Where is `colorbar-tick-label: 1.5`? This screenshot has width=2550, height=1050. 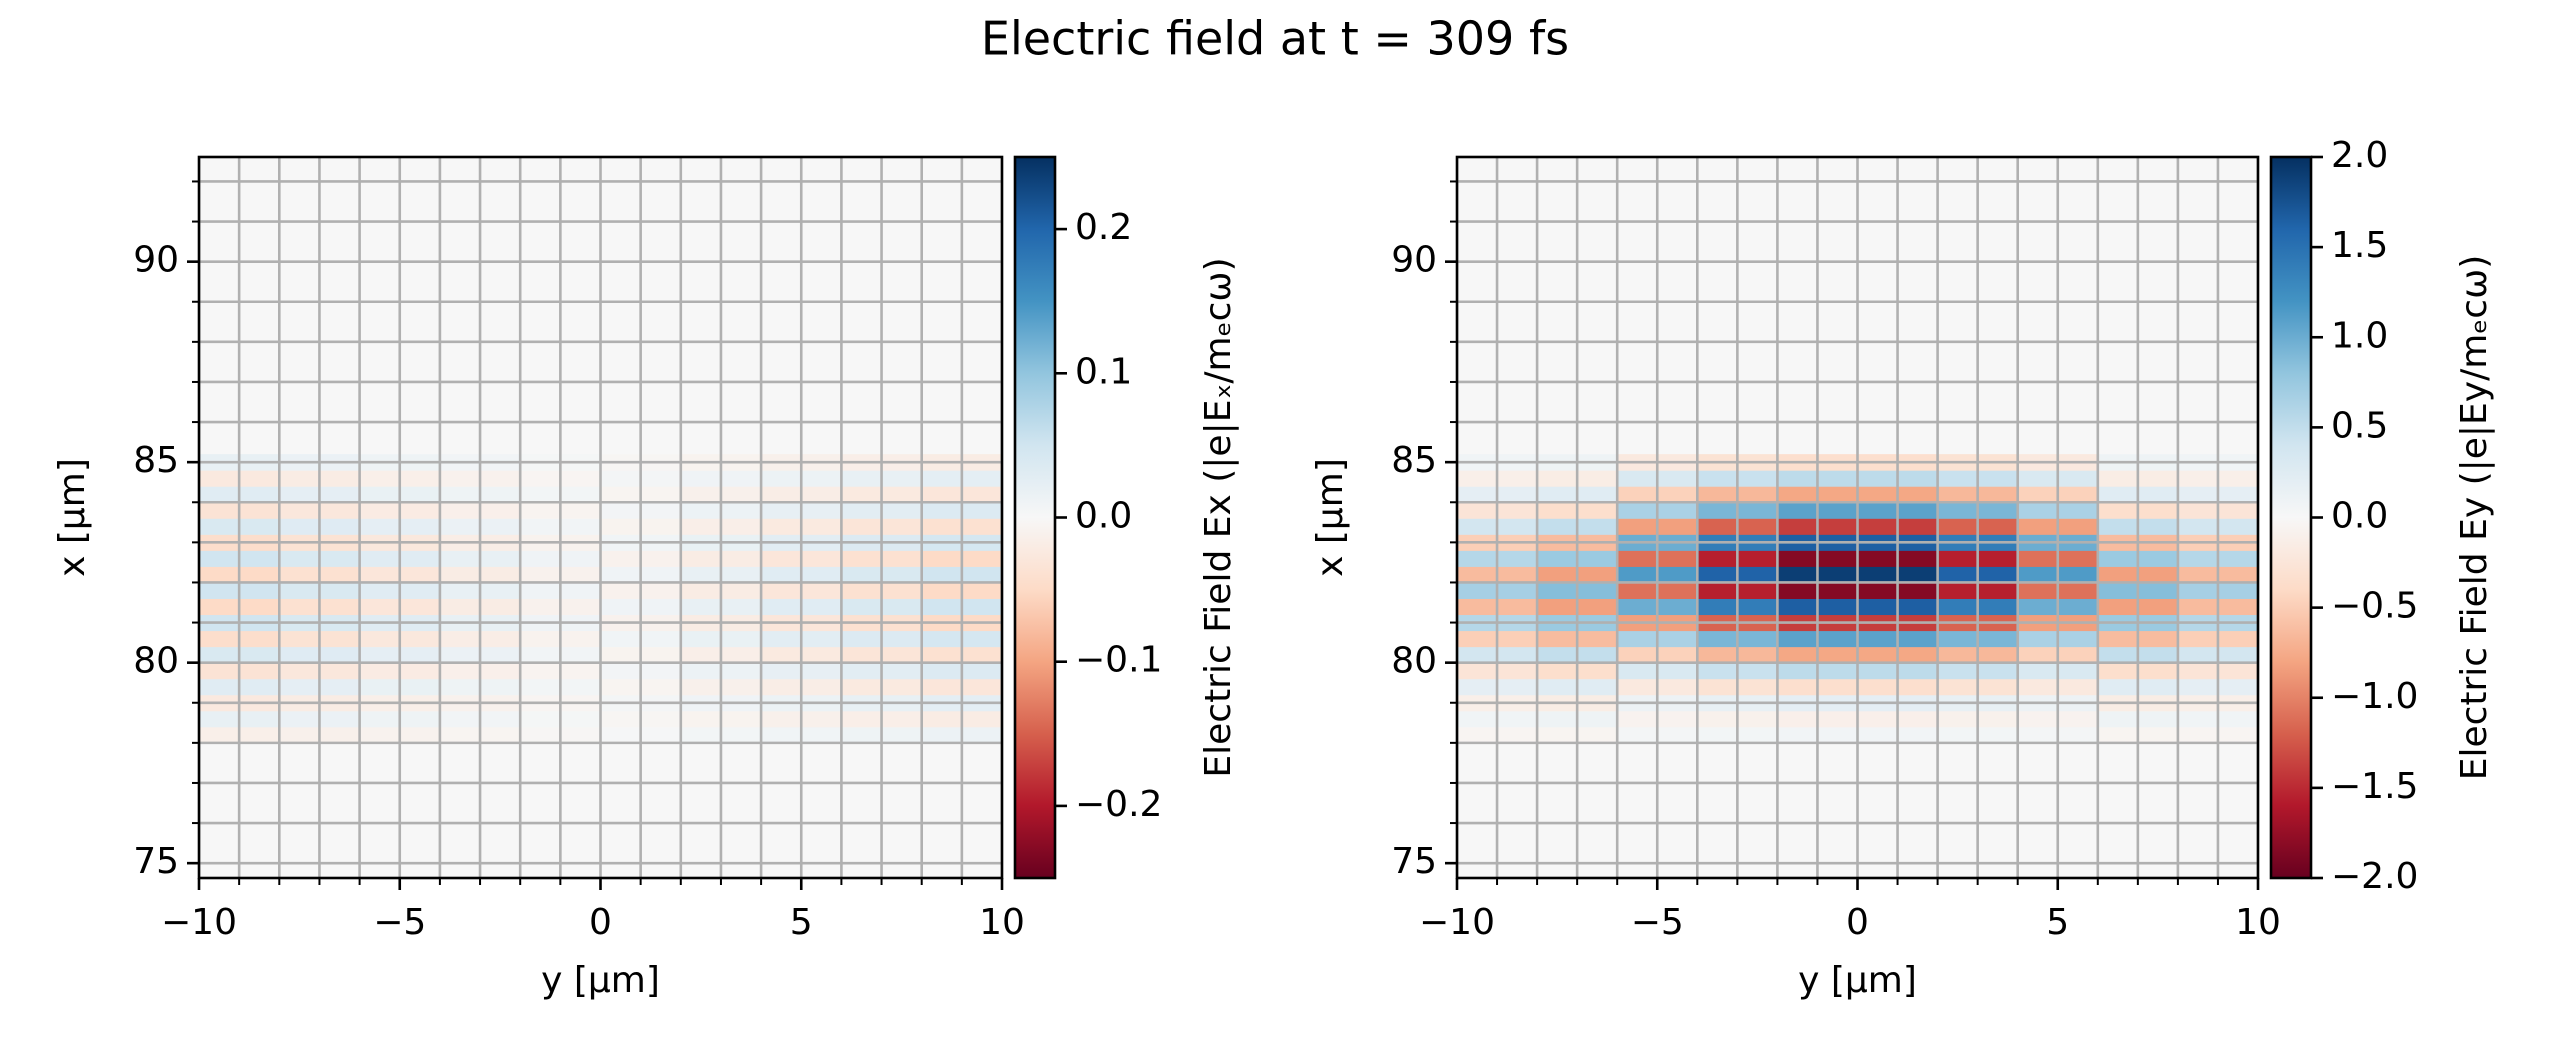 colorbar-tick-label: 1.5 is located at coordinates (2359, 245).